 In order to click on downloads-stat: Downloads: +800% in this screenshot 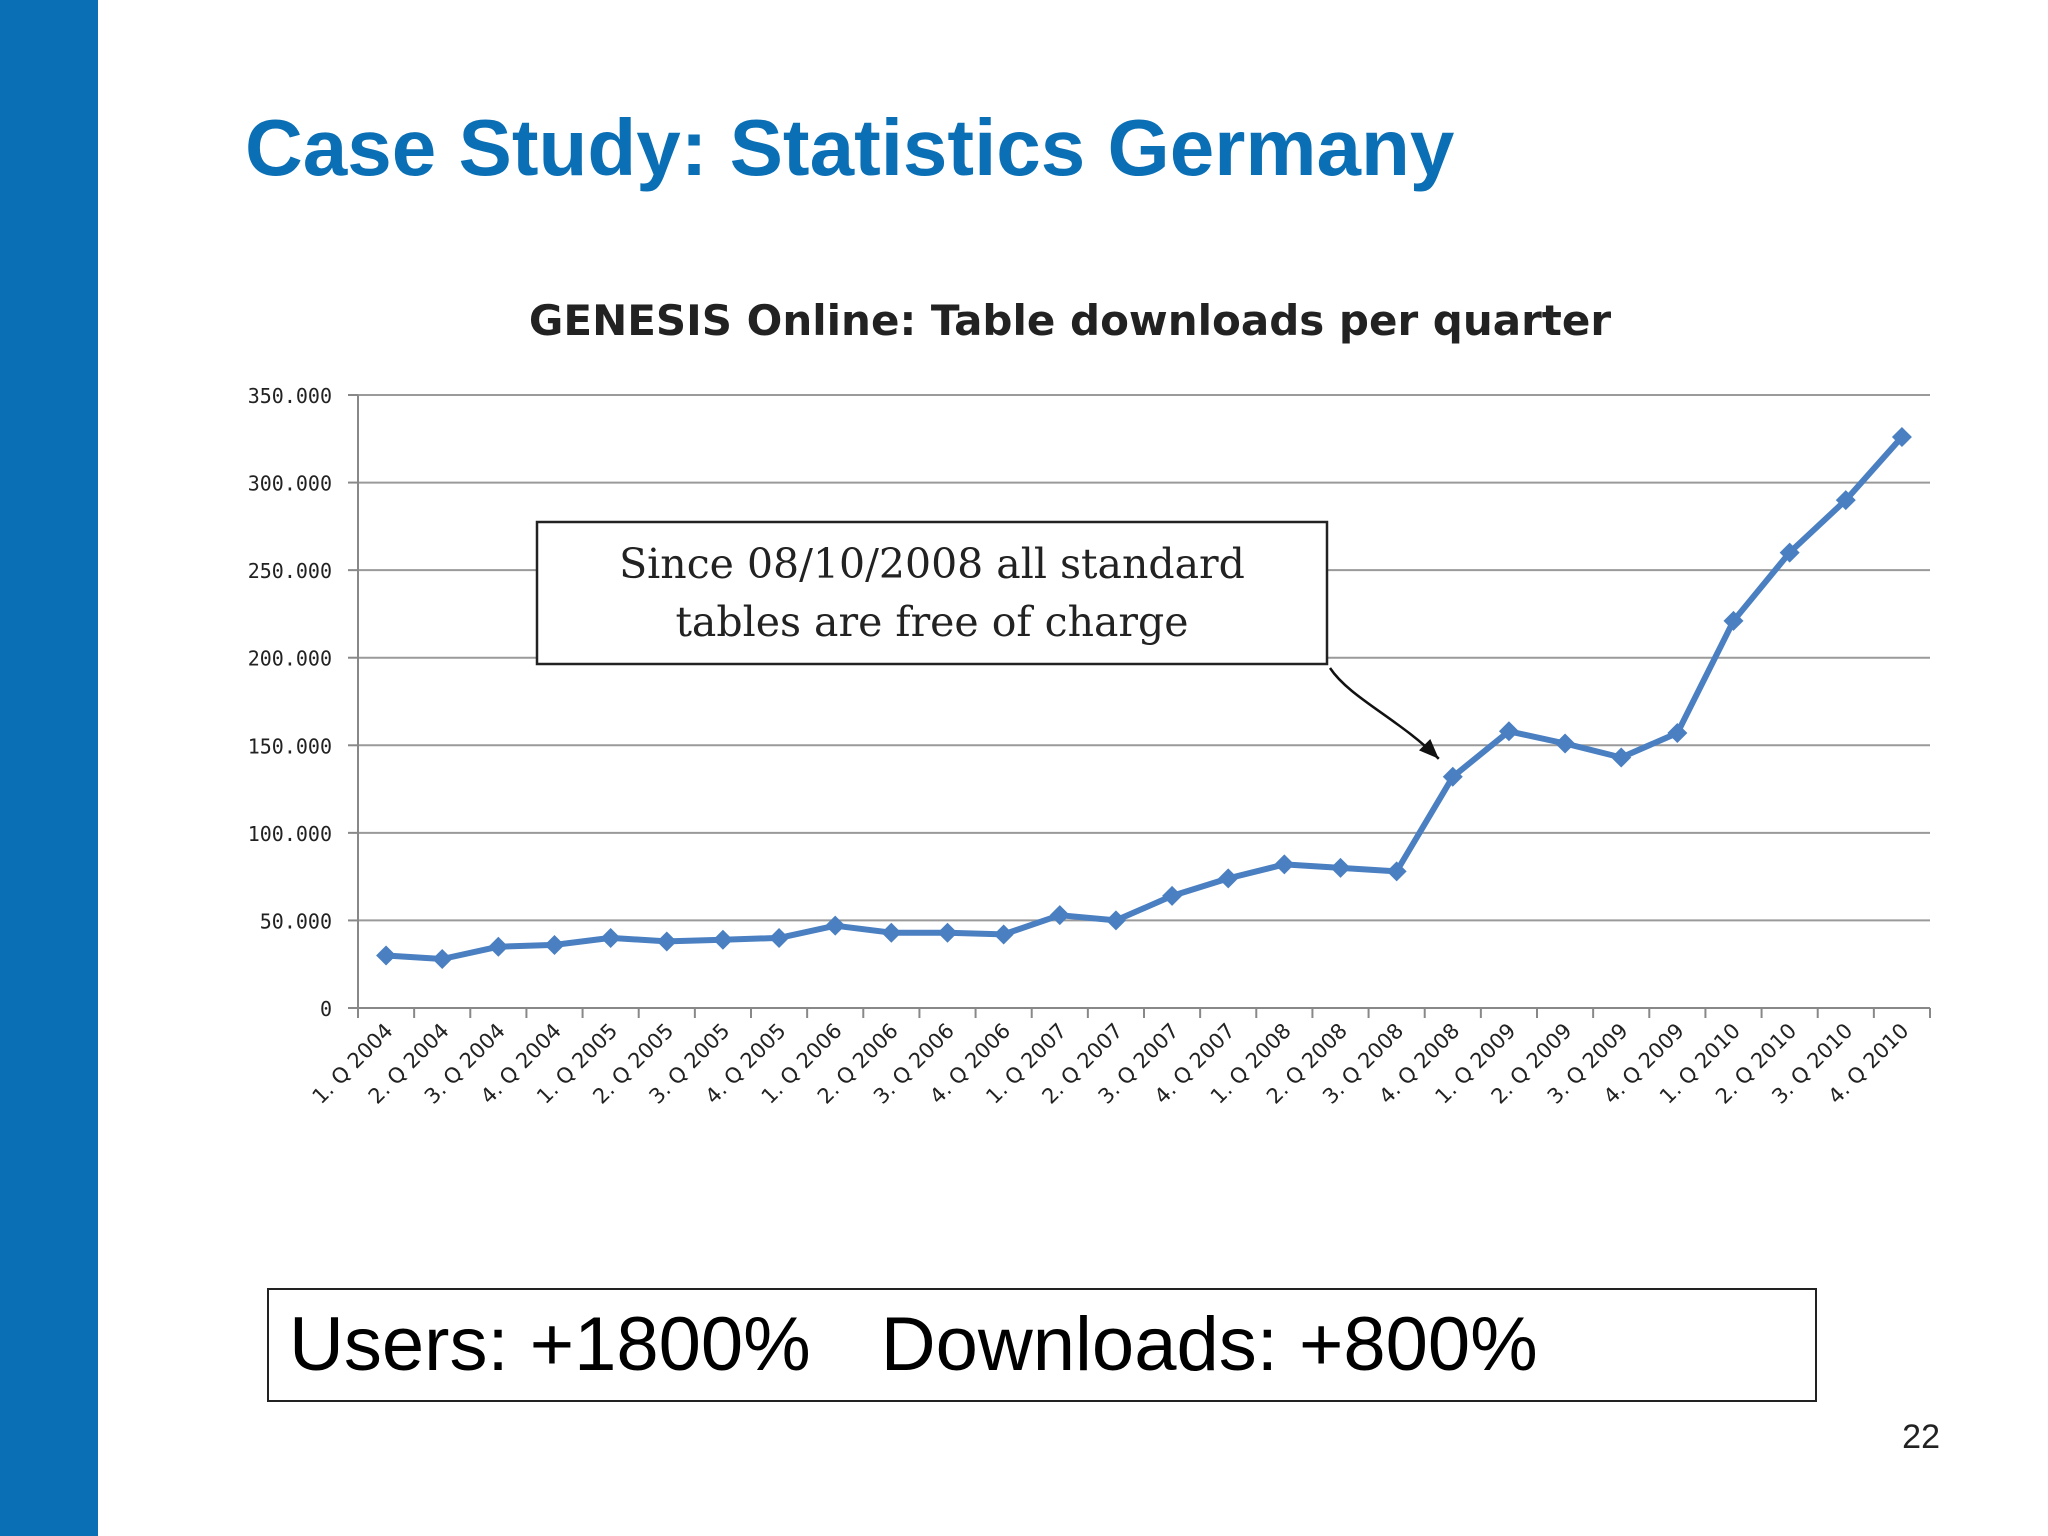, I will do `click(1209, 1344)`.